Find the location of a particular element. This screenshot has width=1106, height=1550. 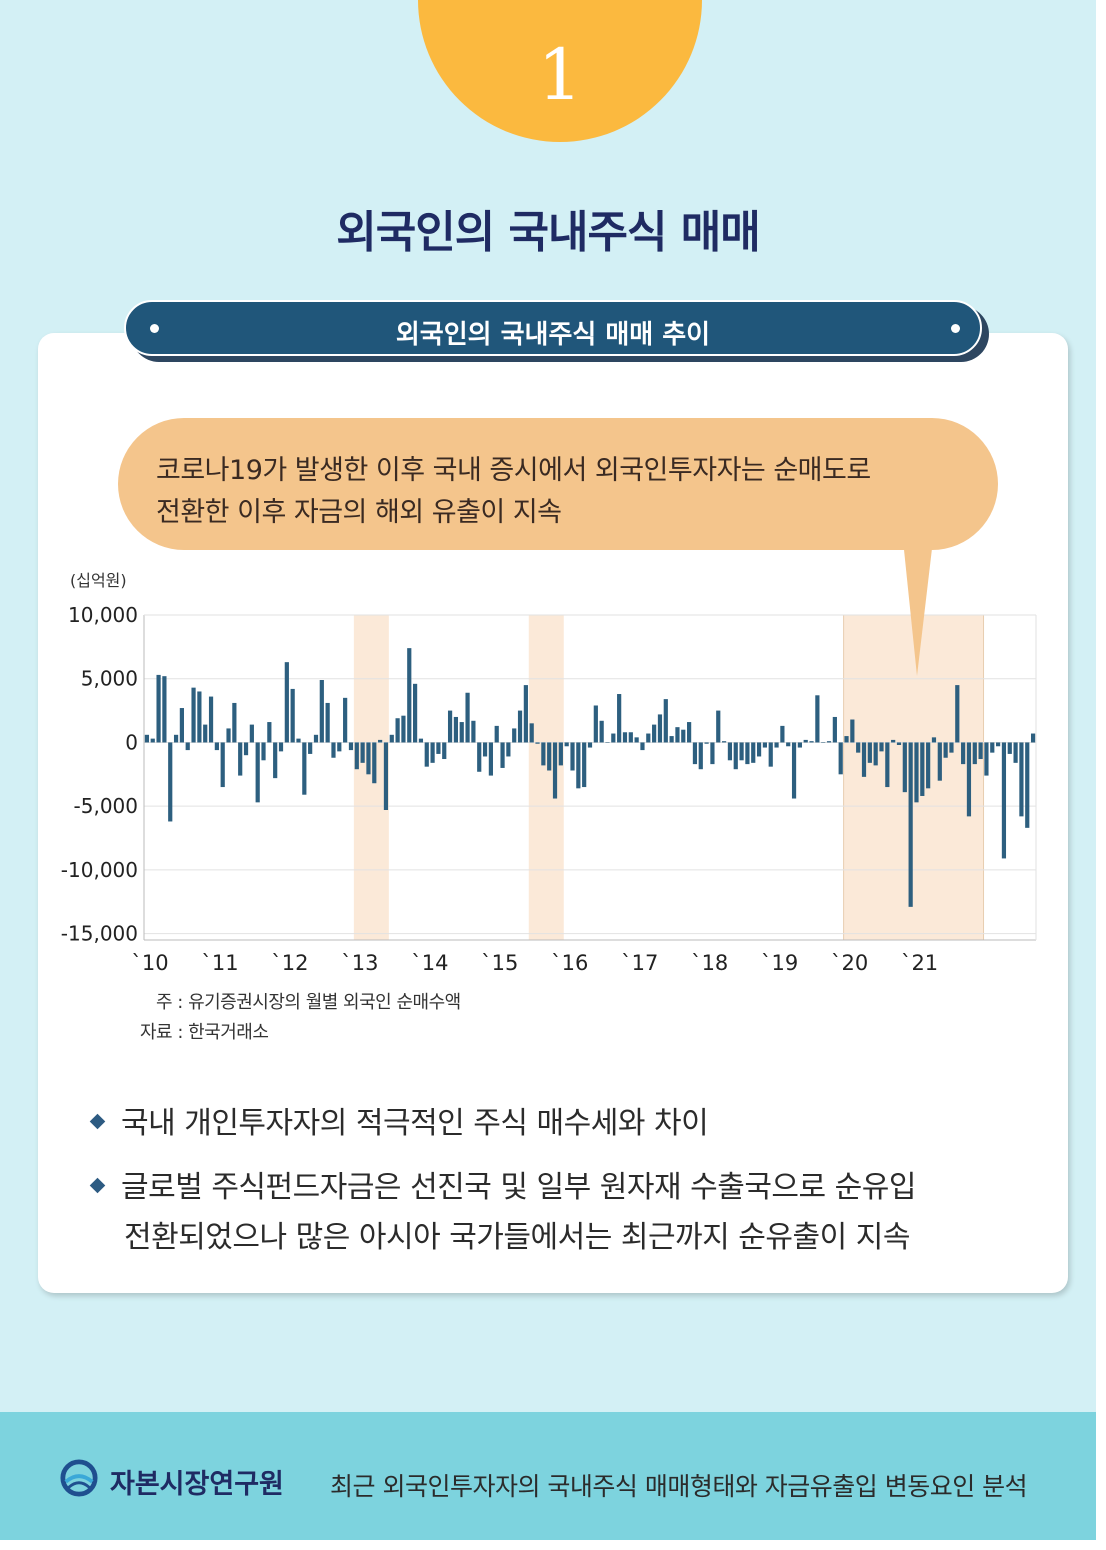

highlight-period is located at coordinates (546, 777).